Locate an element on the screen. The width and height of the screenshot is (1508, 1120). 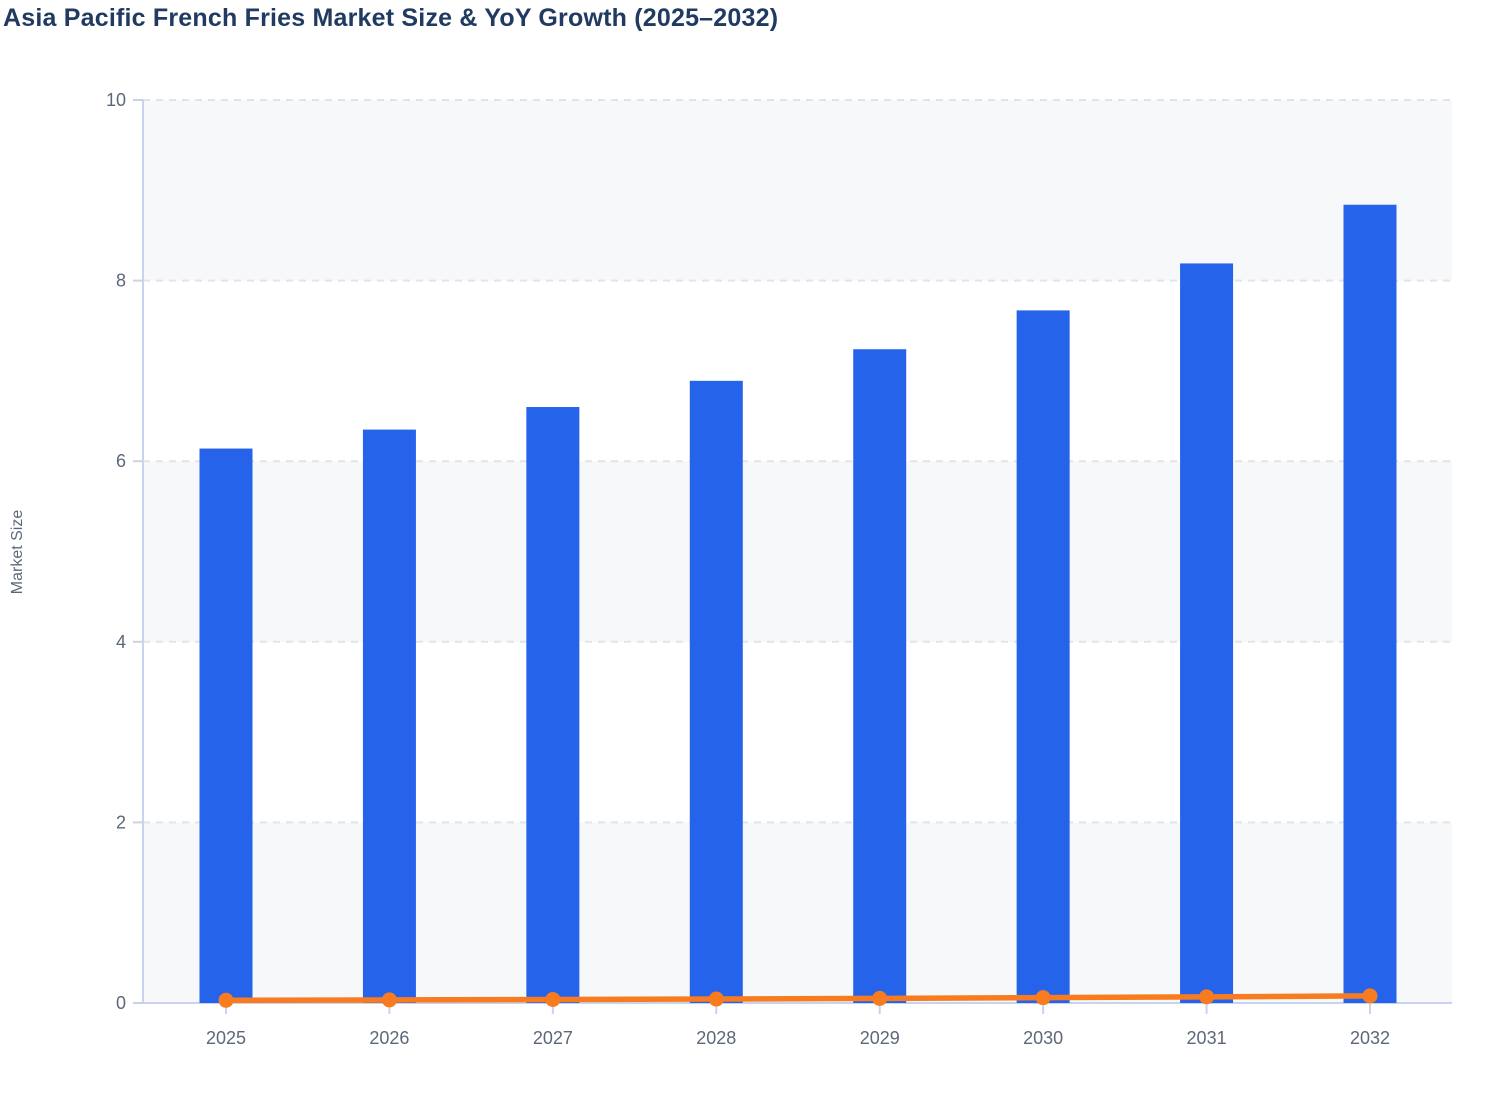
bar-2029 is located at coordinates (880, 676).